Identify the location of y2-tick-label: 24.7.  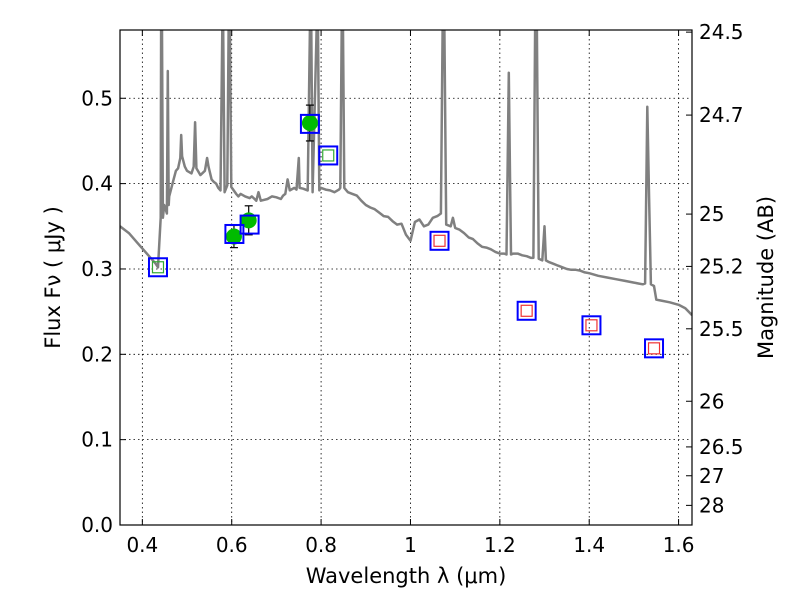
(721, 115).